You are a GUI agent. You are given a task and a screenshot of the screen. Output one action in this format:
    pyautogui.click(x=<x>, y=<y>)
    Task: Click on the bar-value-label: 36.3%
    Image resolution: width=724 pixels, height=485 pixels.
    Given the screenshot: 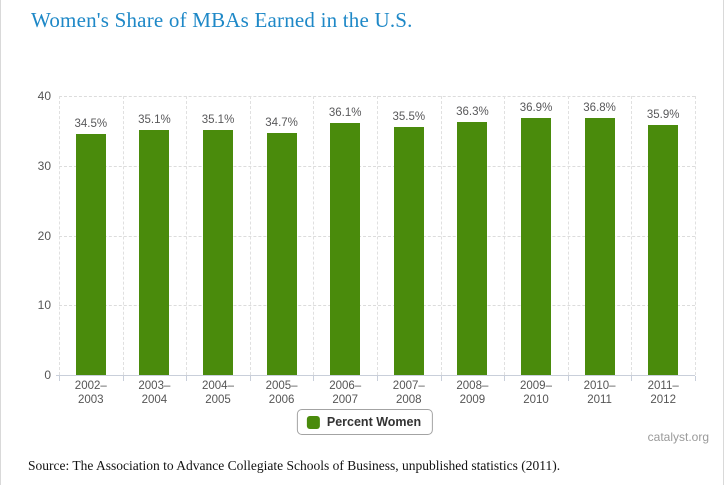 What is the action you would take?
    pyautogui.click(x=472, y=111)
    